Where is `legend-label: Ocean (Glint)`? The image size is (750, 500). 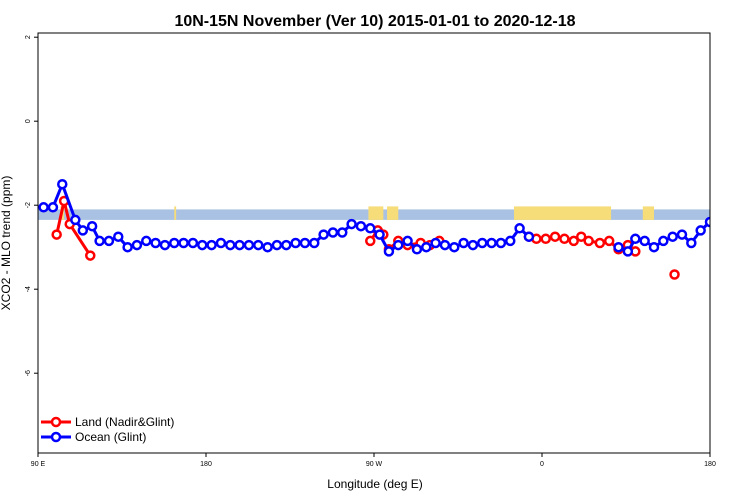
legend-label: Ocean (Glint) is located at coordinates (110, 437).